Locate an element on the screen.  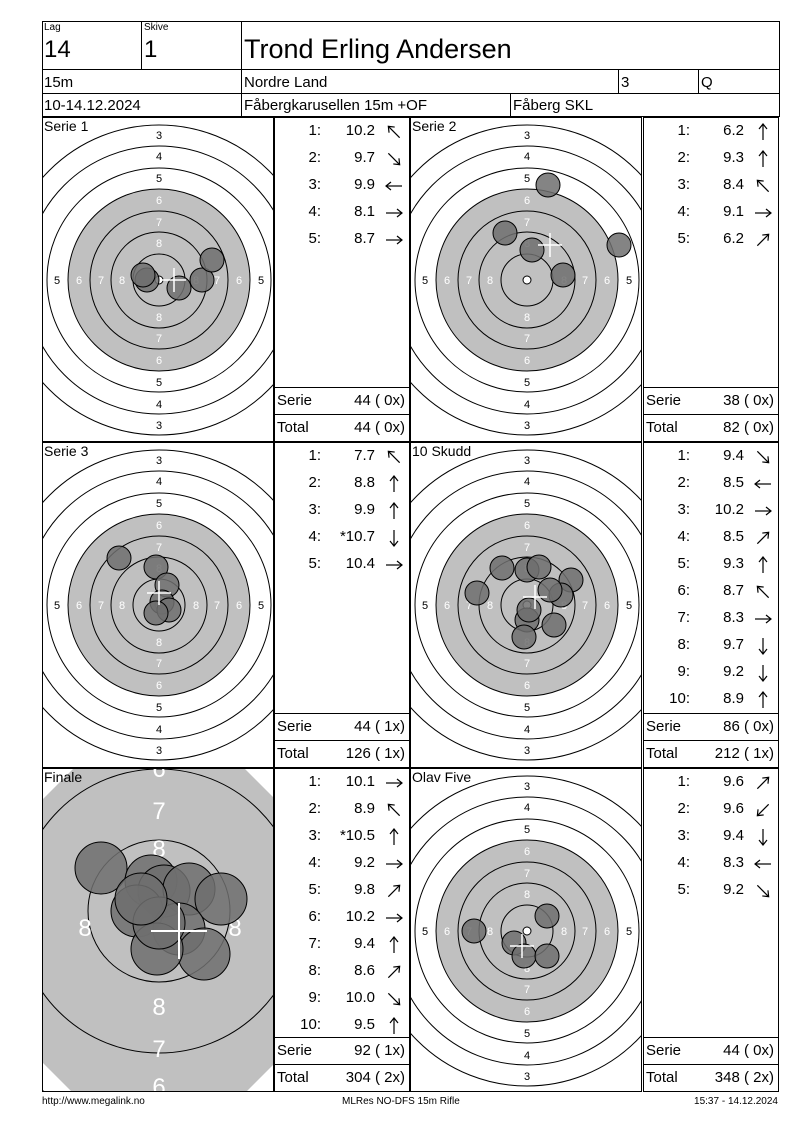
footer-url: http://www.megalink.no is located at coordinates (93, 1101).